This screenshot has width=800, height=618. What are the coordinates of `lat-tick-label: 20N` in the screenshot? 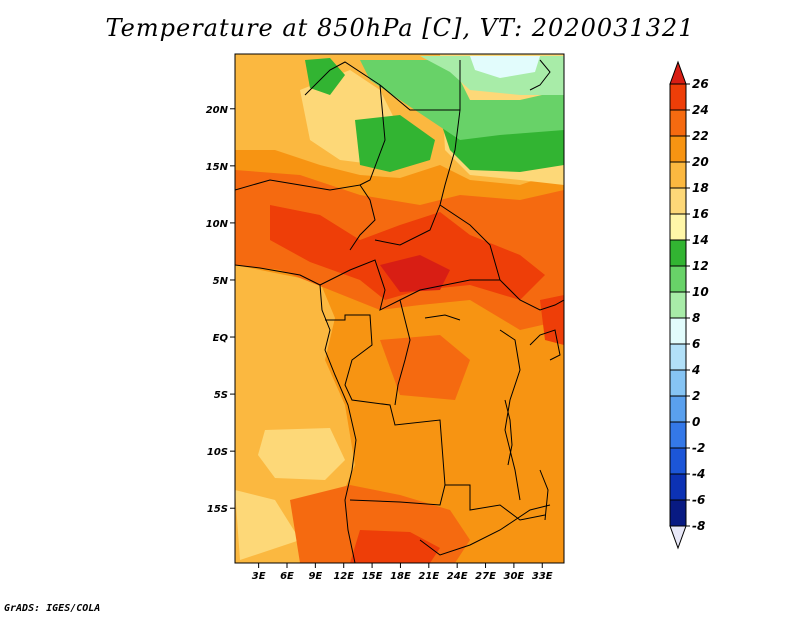 It's located at (217, 110).